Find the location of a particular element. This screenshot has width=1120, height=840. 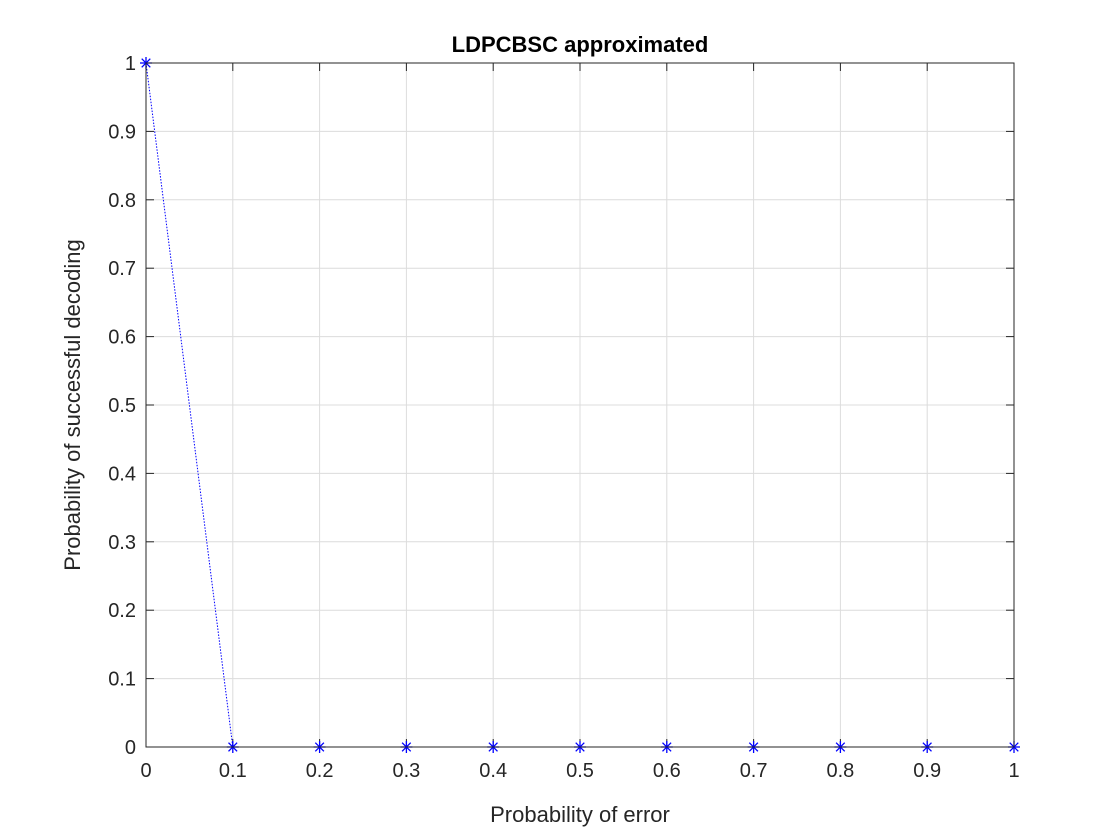

y-tick-label: 0.7 is located at coordinates (122, 269).